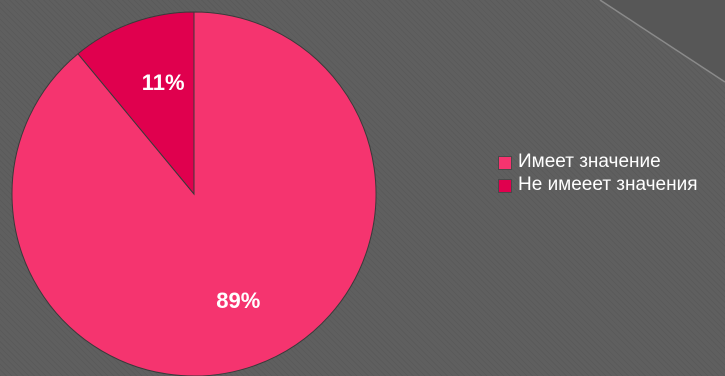  What do you see at coordinates (238, 300) in the screenshot?
I see `pie-slice-label-0: 89%` at bounding box center [238, 300].